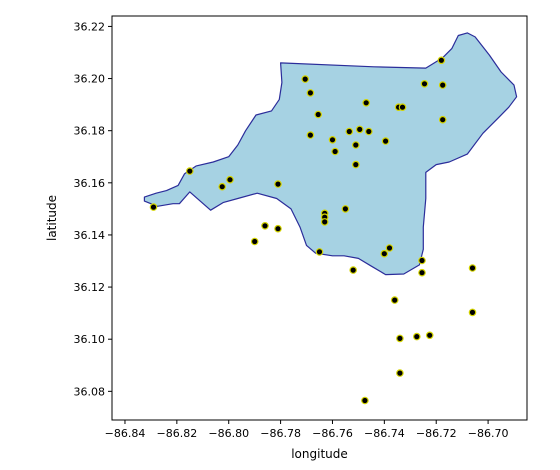  What do you see at coordinates (176, 433) in the screenshot?
I see `x-tick-label: −86.82` at bounding box center [176, 433].